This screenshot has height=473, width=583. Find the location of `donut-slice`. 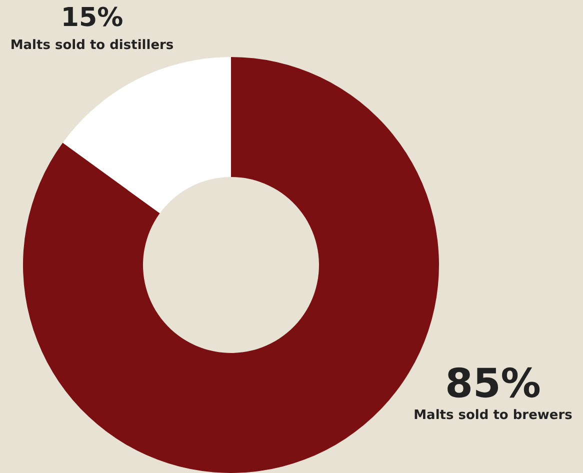

donut-slice is located at coordinates (146, 135).